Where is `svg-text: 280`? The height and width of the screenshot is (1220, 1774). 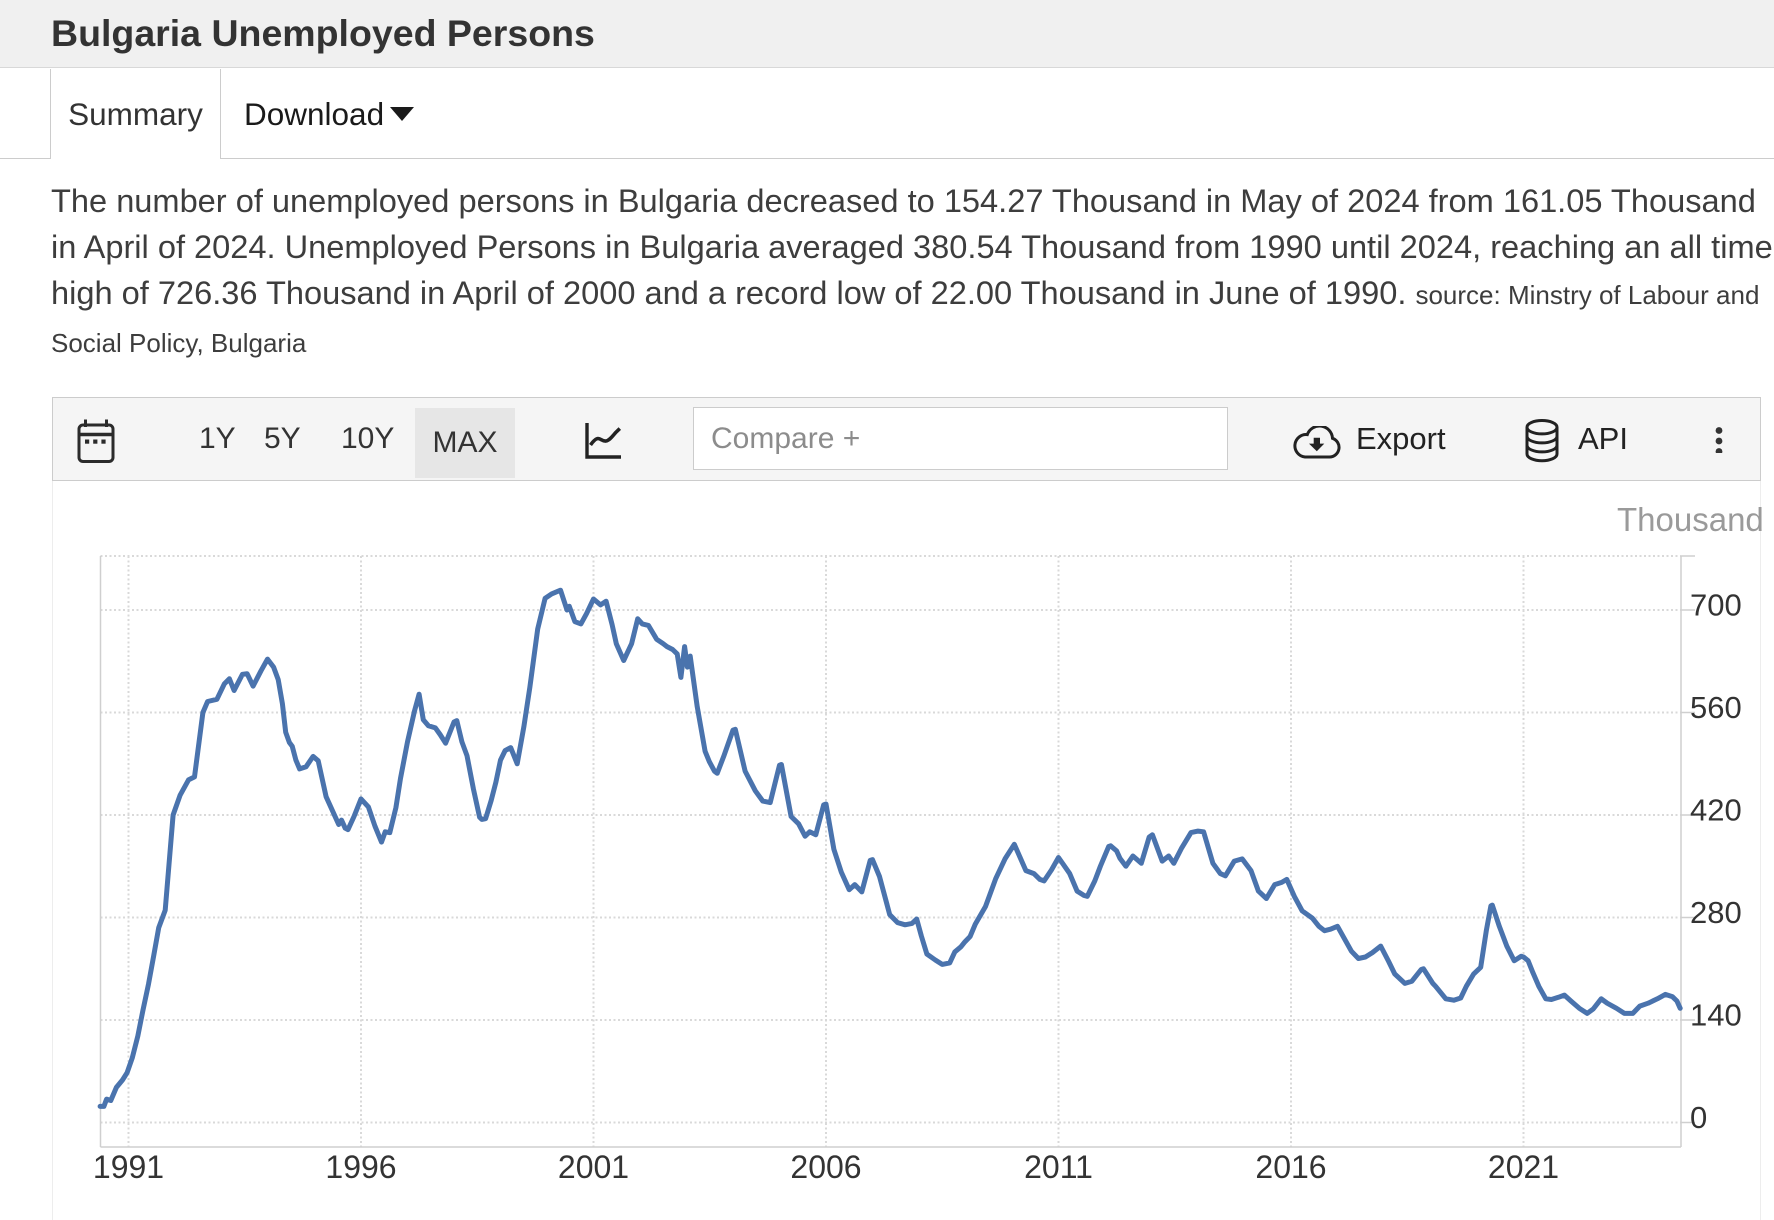
svg-text: 280 is located at coordinates (1716, 912).